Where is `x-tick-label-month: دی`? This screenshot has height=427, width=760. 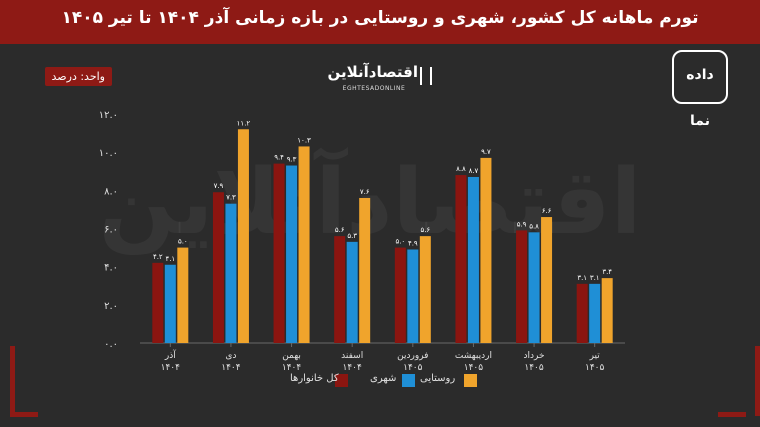
x-tick-label-month: دی is located at coordinates (230, 356).